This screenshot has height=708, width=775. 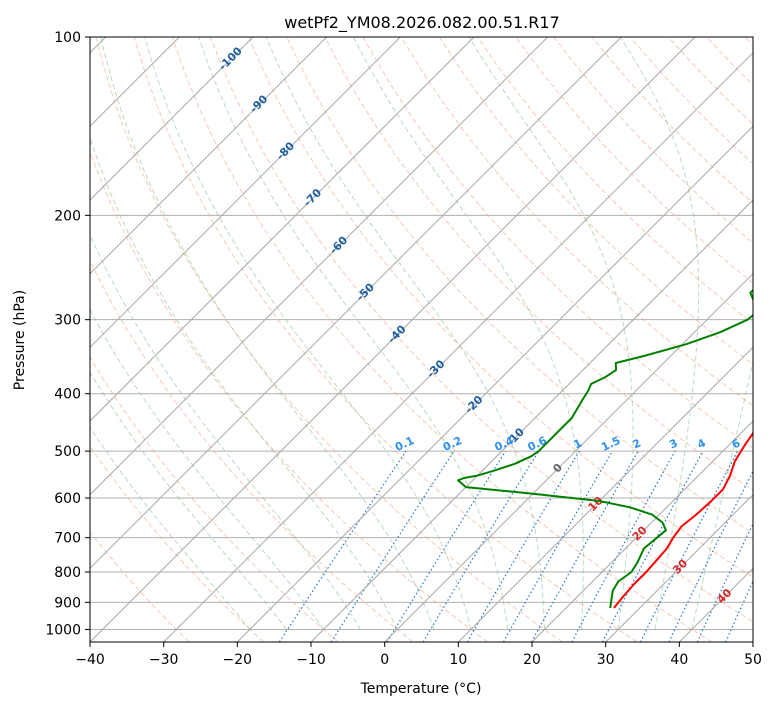 What do you see at coordinates (418, 655) in the screenshot?
I see `x-axis: −40 −30 −20 −10 0 10 20 30 40 50` at bounding box center [418, 655].